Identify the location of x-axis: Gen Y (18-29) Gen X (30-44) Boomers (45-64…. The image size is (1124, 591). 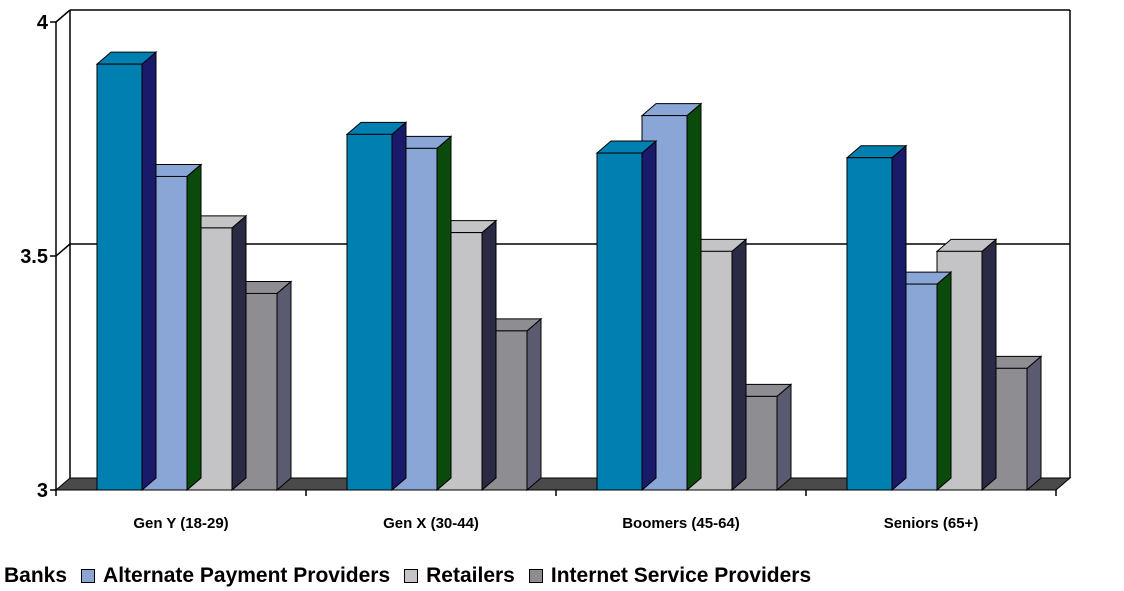
(556, 511).